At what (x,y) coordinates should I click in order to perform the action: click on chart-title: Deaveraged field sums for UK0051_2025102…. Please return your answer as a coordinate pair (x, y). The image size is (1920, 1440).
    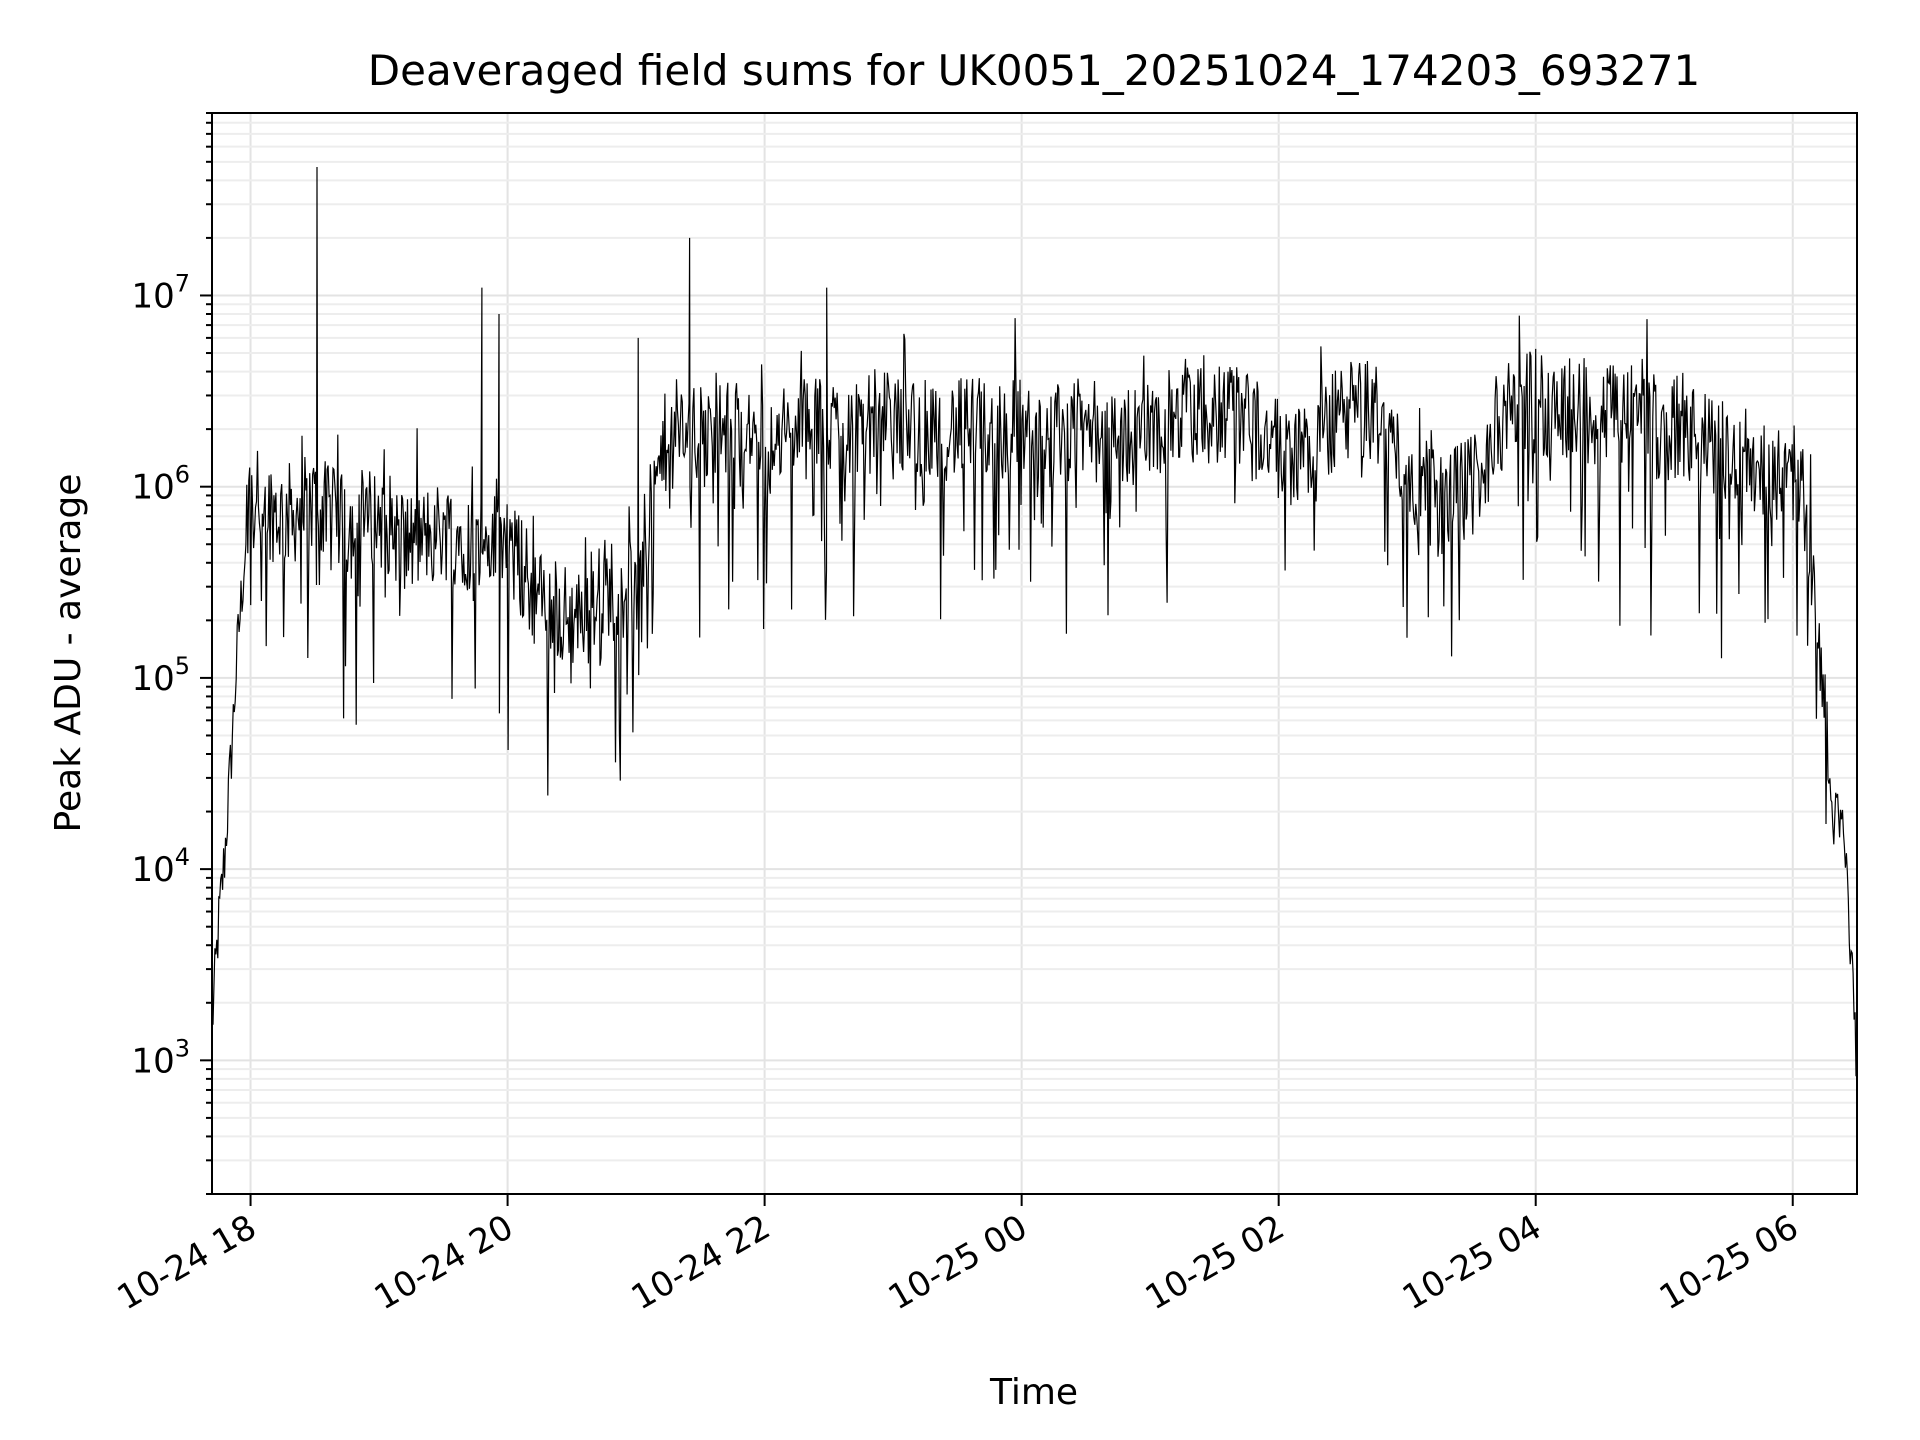
    Looking at the image, I should click on (1034, 70).